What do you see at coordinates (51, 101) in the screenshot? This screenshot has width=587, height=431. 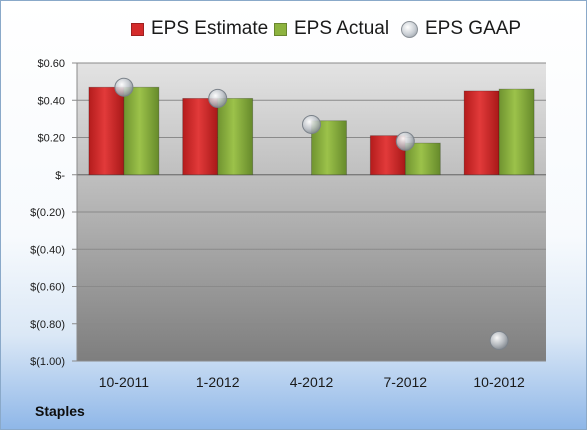 I see `y-tick-label: $0.40` at bounding box center [51, 101].